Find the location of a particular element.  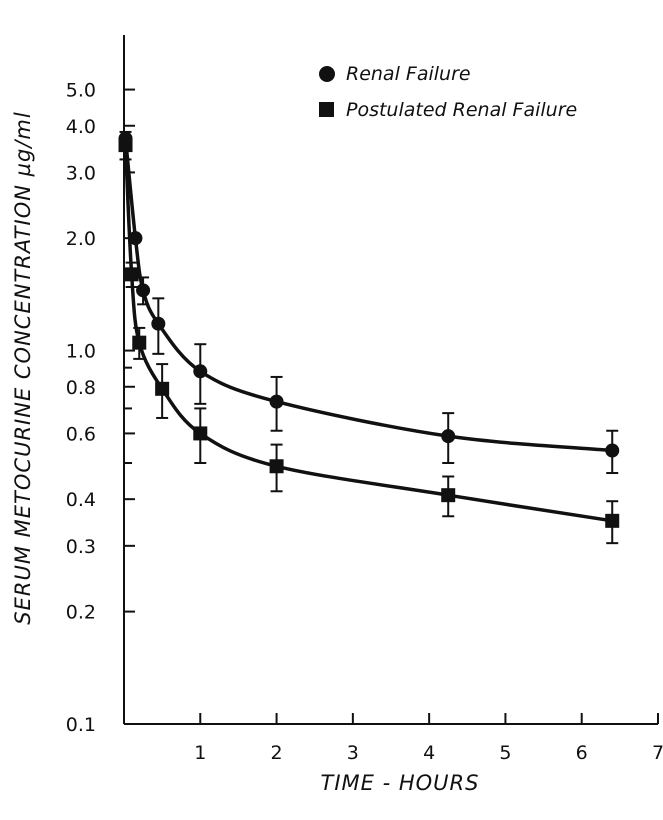

y-tick-label: 3.0 is located at coordinates (81, 173).